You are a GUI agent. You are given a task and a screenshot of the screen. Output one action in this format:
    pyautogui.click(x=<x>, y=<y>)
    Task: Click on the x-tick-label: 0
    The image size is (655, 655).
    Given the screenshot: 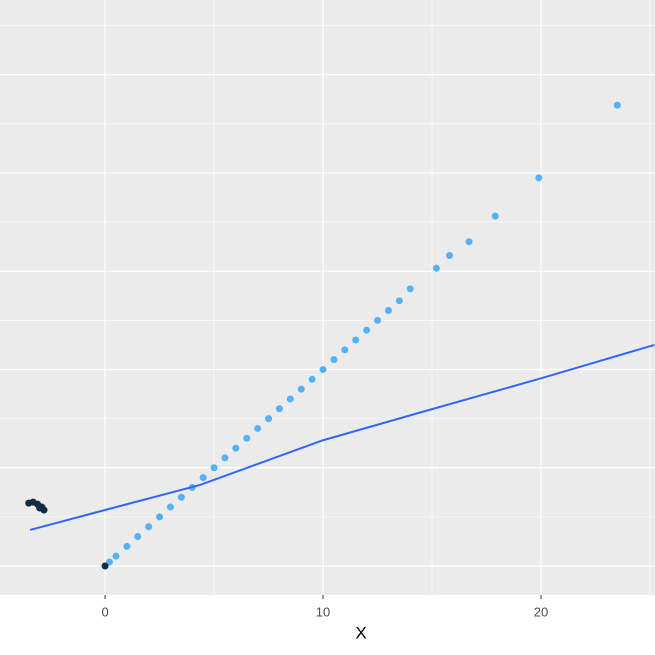 What is the action you would take?
    pyautogui.click(x=104, y=611)
    